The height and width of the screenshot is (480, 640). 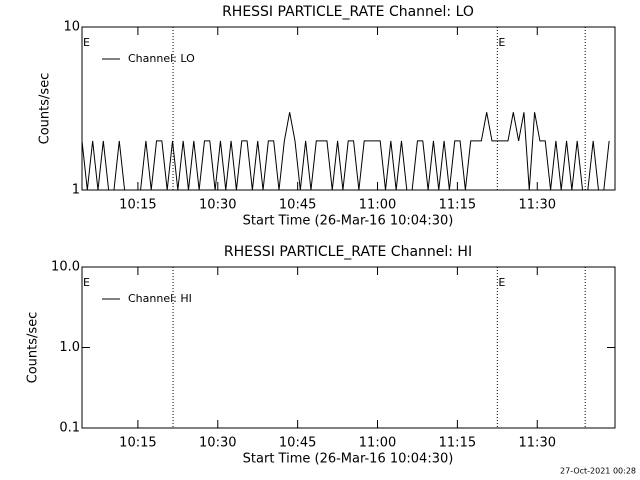 What do you see at coordinates (71, 27) in the screenshot?
I see `y-tick-label: 10` at bounding box center [71, 27].